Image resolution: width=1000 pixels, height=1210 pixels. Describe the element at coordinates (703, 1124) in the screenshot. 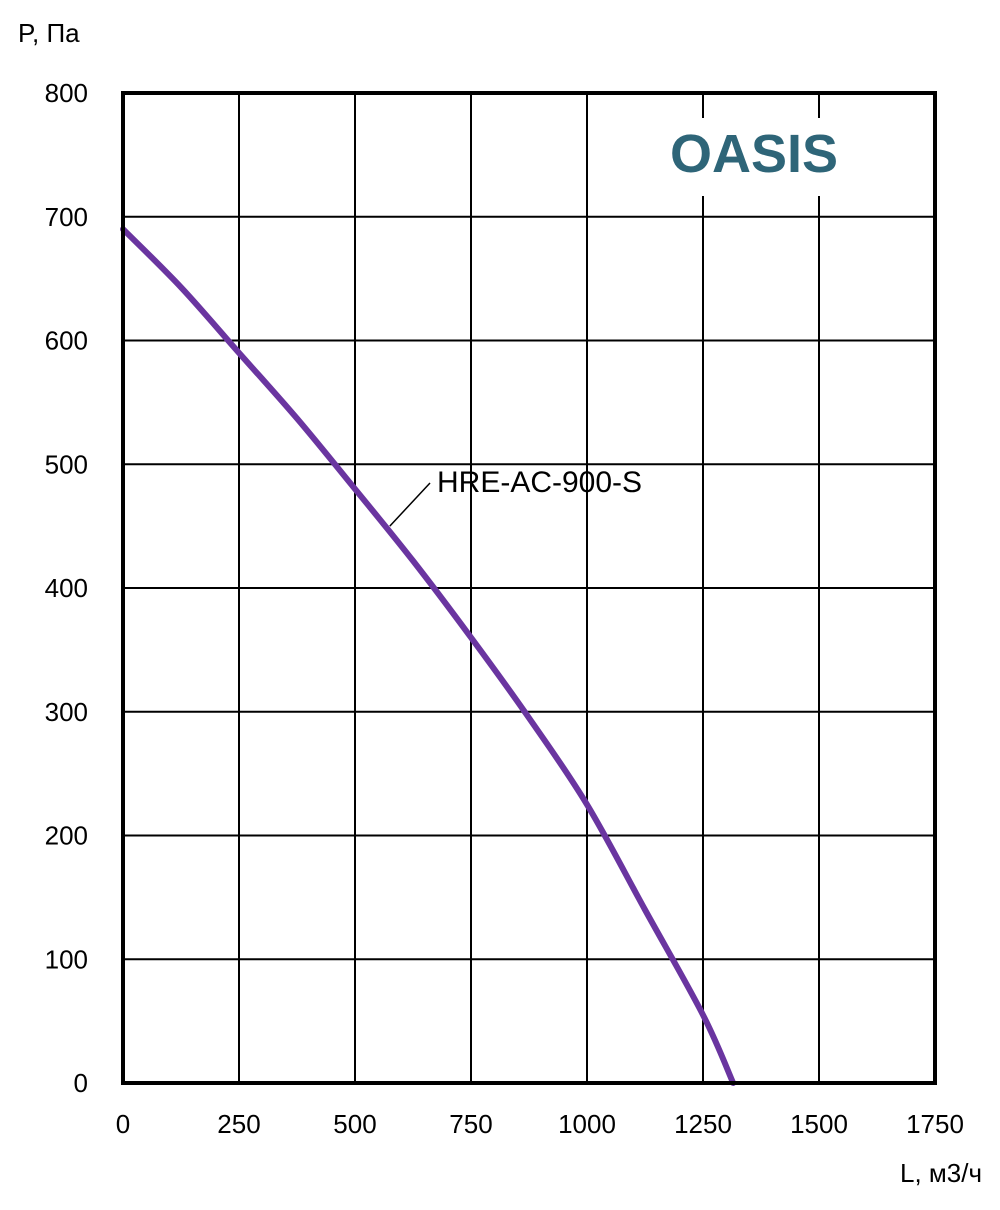

I see `x-tick-label: 1250` at that location.